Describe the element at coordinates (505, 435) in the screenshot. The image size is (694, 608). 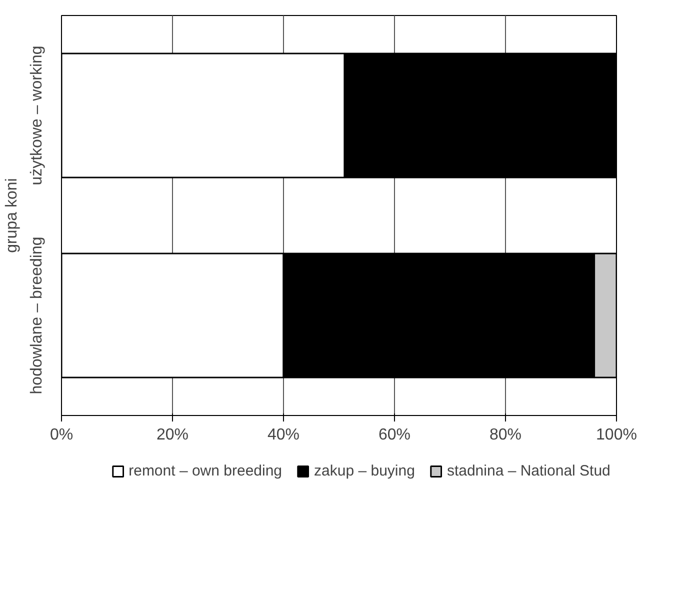
I see `x-tick-label: 80%` at that location.